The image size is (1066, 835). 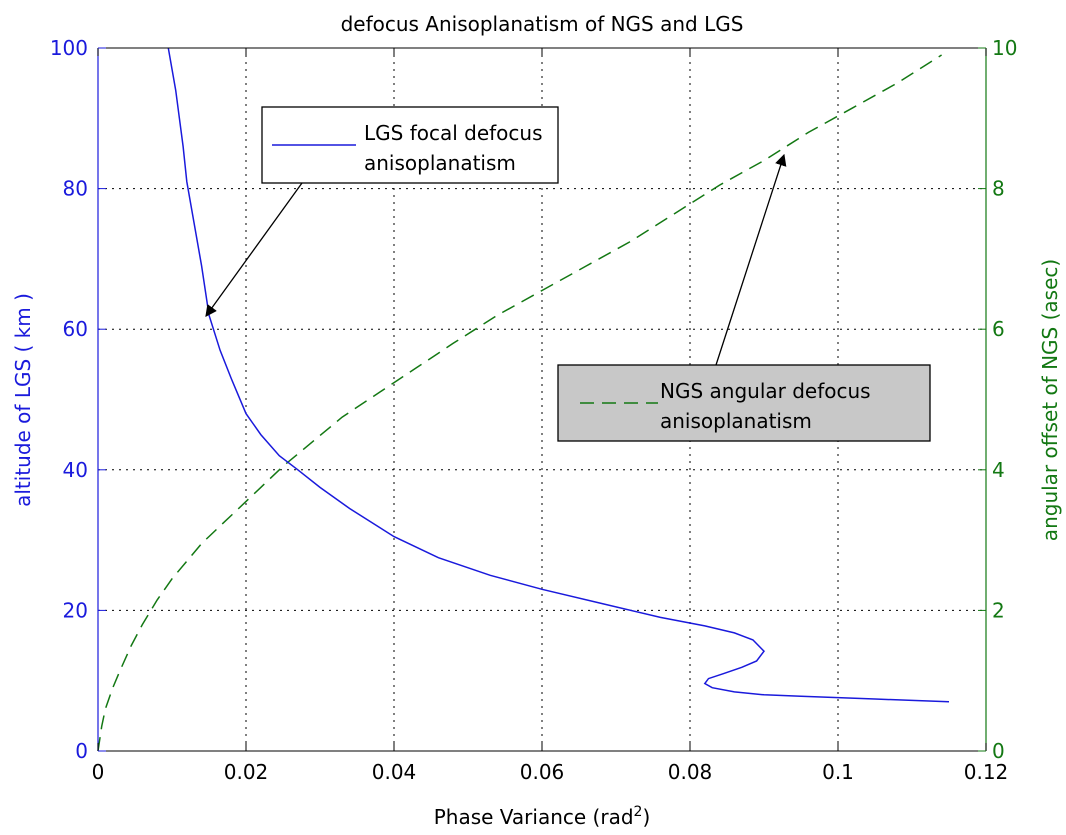 I want to click on x-axis-label-superscript: 2, so click(x=638, y=812).